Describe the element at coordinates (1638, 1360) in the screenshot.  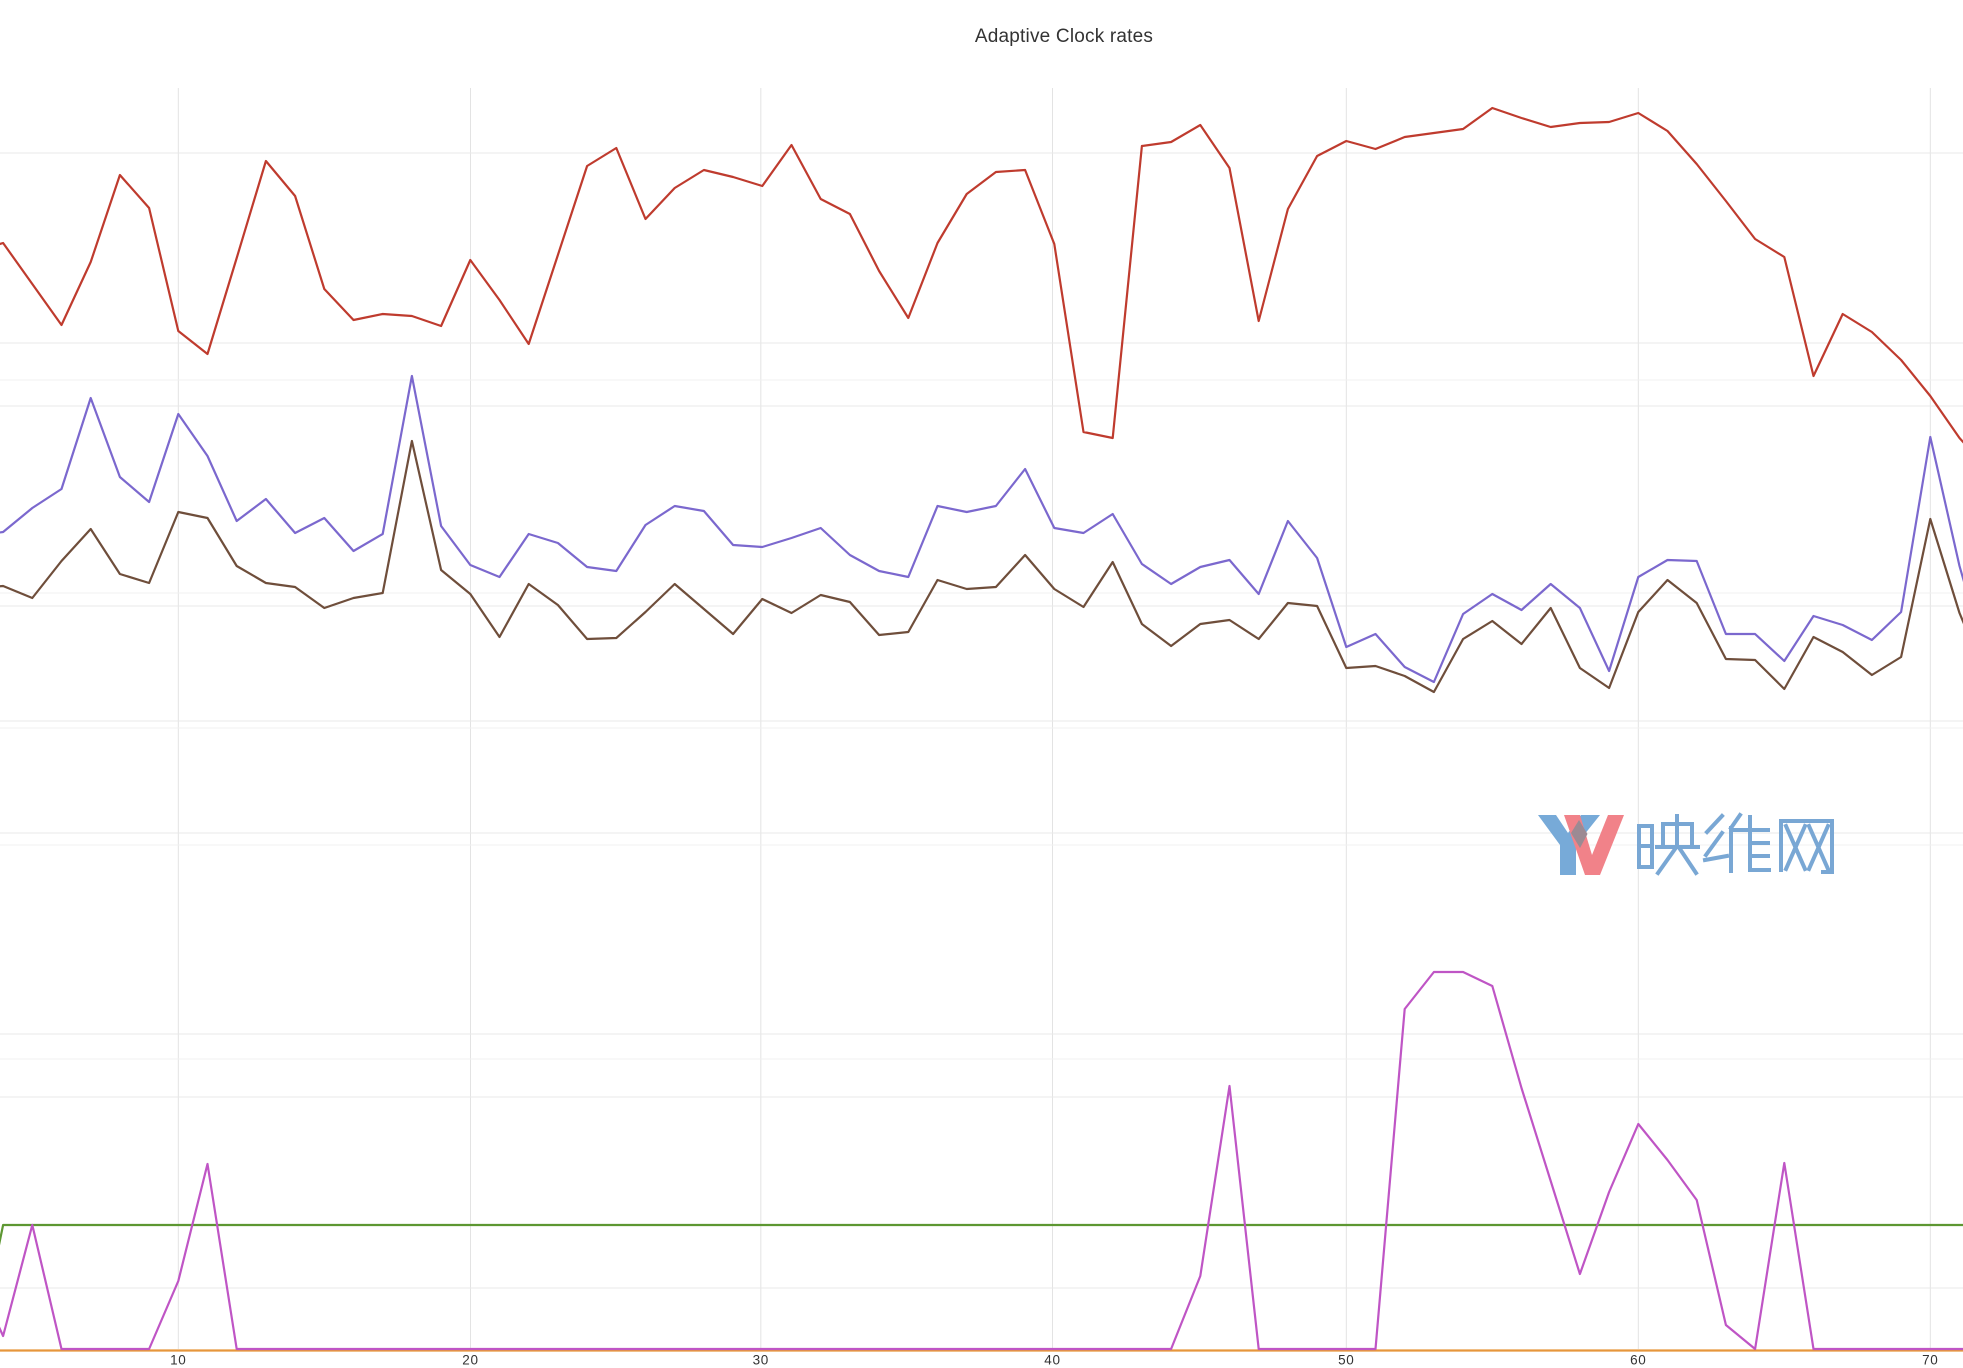
I see `svg-text: 60` at that location.